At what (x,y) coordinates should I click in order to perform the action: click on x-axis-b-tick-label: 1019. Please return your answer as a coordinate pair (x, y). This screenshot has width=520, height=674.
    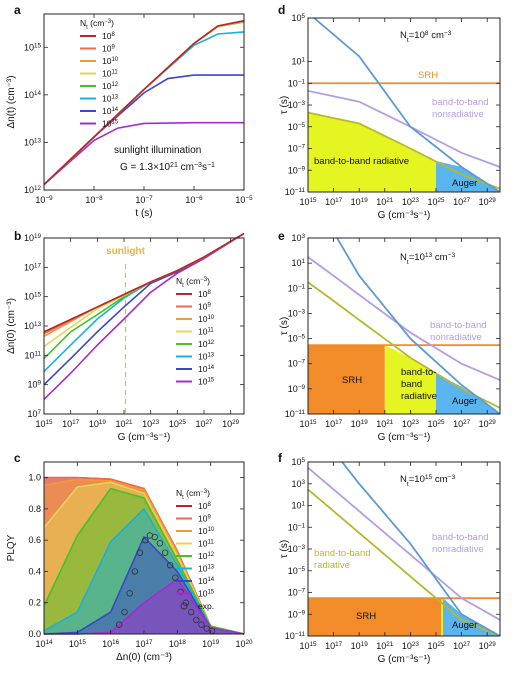
    Looking at the image, I should click on (98, 424).